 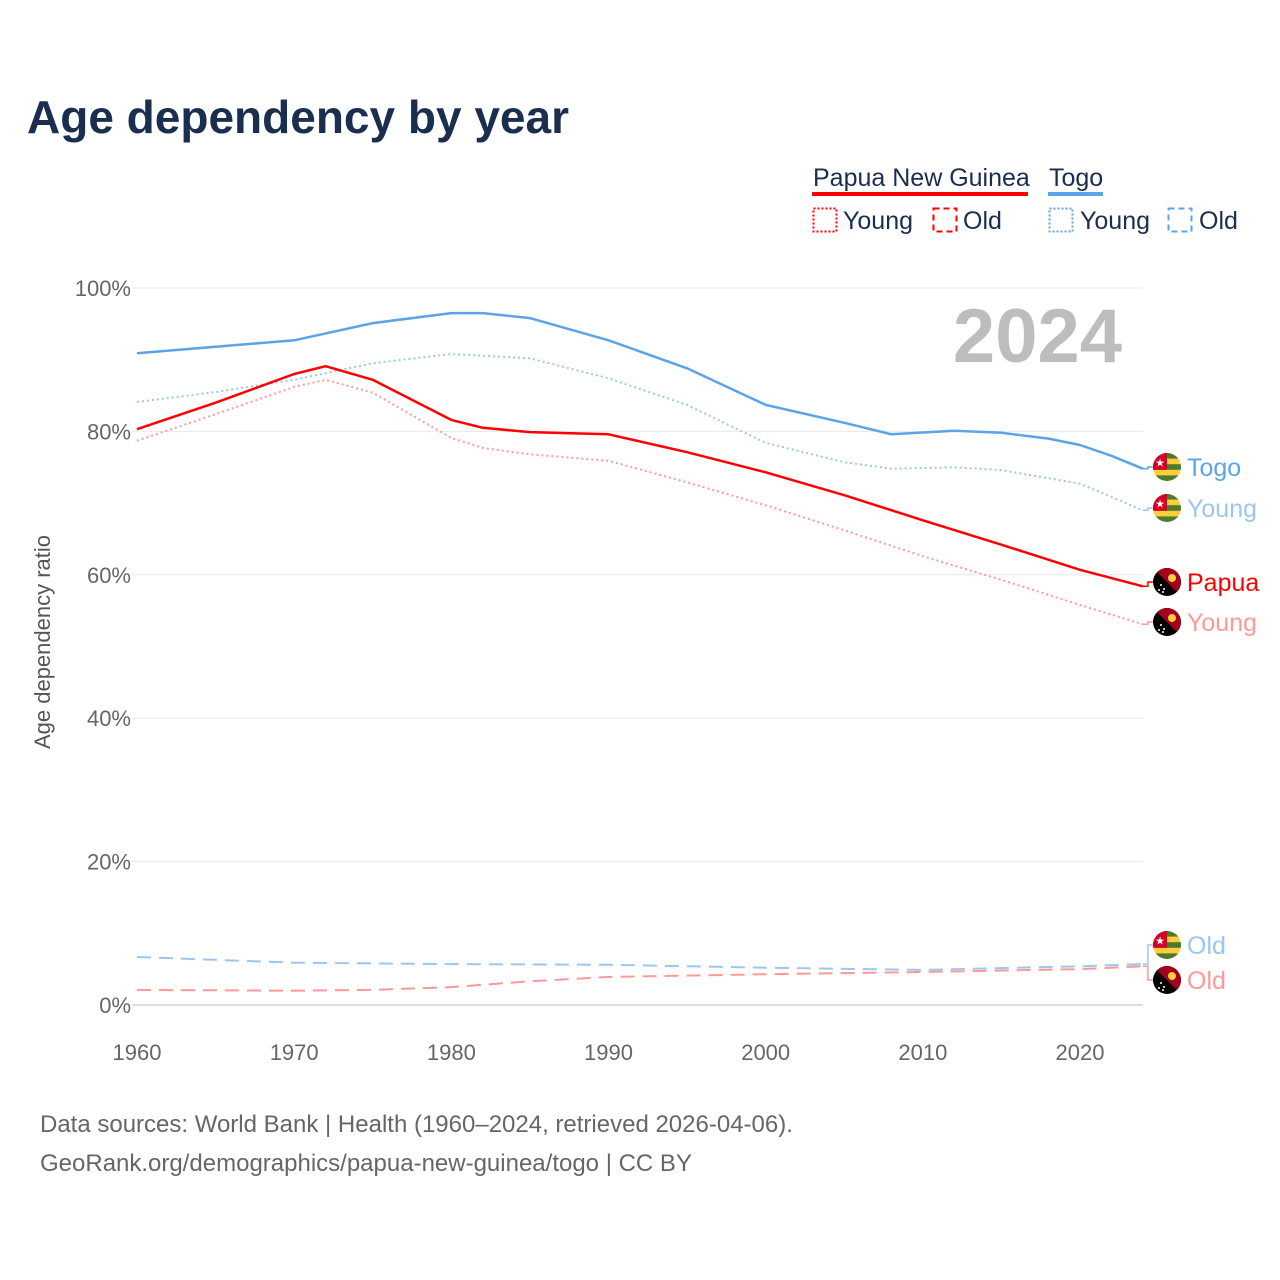 What do you see at coordinates (639, 963) in the screenshot?
I see `series-line-togo-old` at bounding box center [639, 963].